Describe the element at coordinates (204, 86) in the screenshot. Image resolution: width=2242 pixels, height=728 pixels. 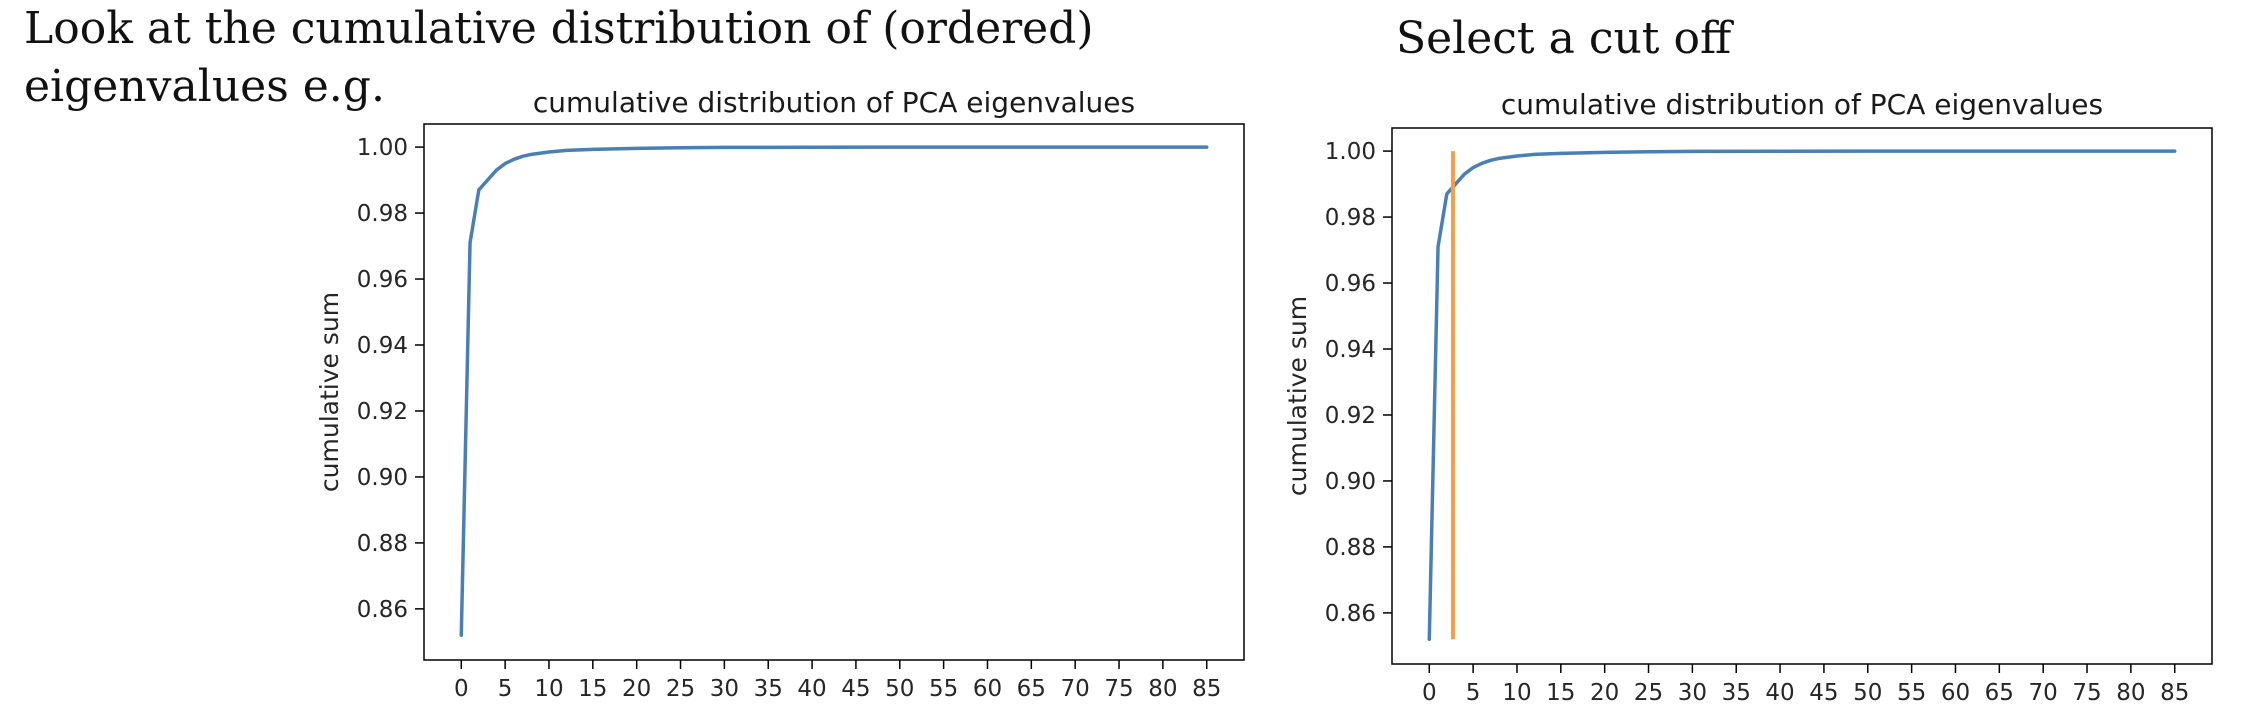
I see `left-caption-line2: eigenvalues e.g.` at that location.